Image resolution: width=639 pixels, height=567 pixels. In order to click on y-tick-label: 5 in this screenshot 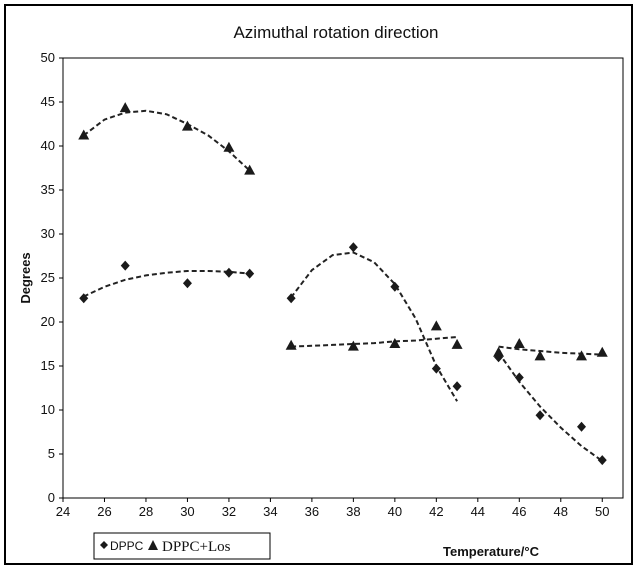, I will do `click(51, 453)`.